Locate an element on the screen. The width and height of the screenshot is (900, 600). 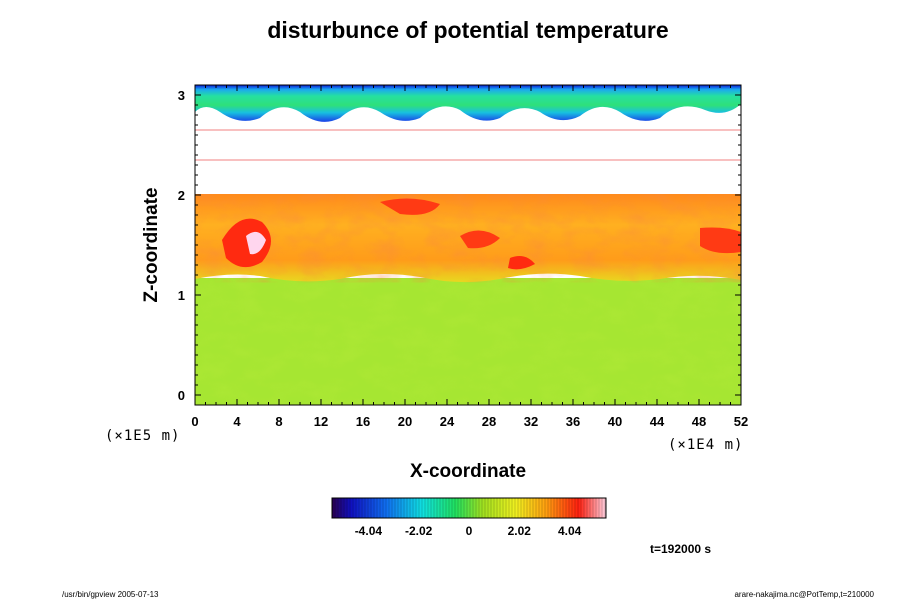
colorbar-tick-label: 4.04 is located at coordinates (570, 531).